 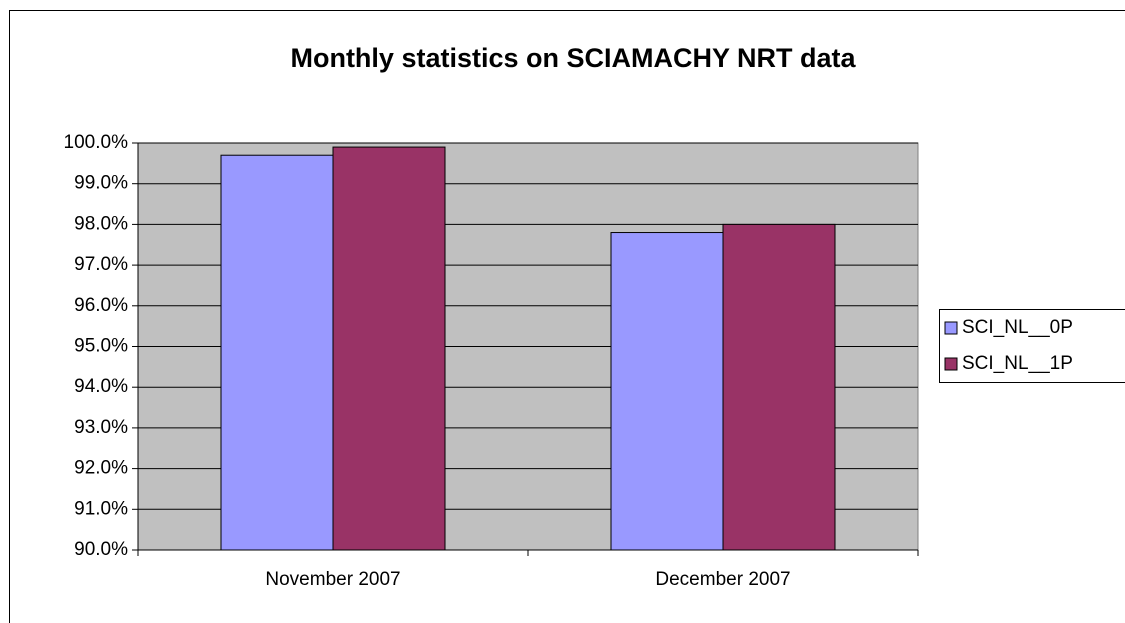 I want to click on y-tick-label: 98.0%, so click(x=101, y=223).